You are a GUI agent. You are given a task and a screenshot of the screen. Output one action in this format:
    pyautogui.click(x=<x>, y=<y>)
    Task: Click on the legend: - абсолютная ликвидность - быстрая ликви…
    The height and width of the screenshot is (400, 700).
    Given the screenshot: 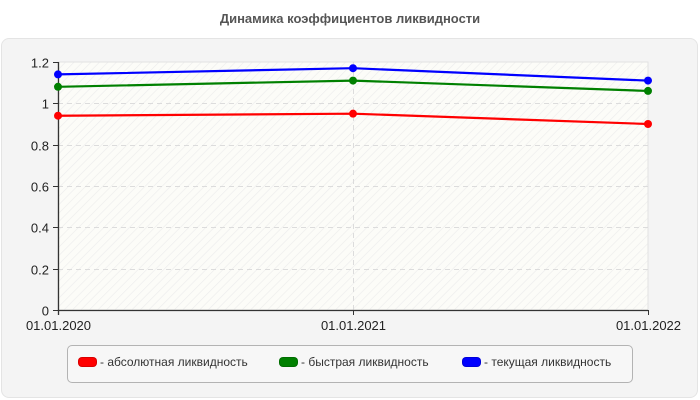 What is the action you would take?
    pyautogui.click(x=350, y=364)
    